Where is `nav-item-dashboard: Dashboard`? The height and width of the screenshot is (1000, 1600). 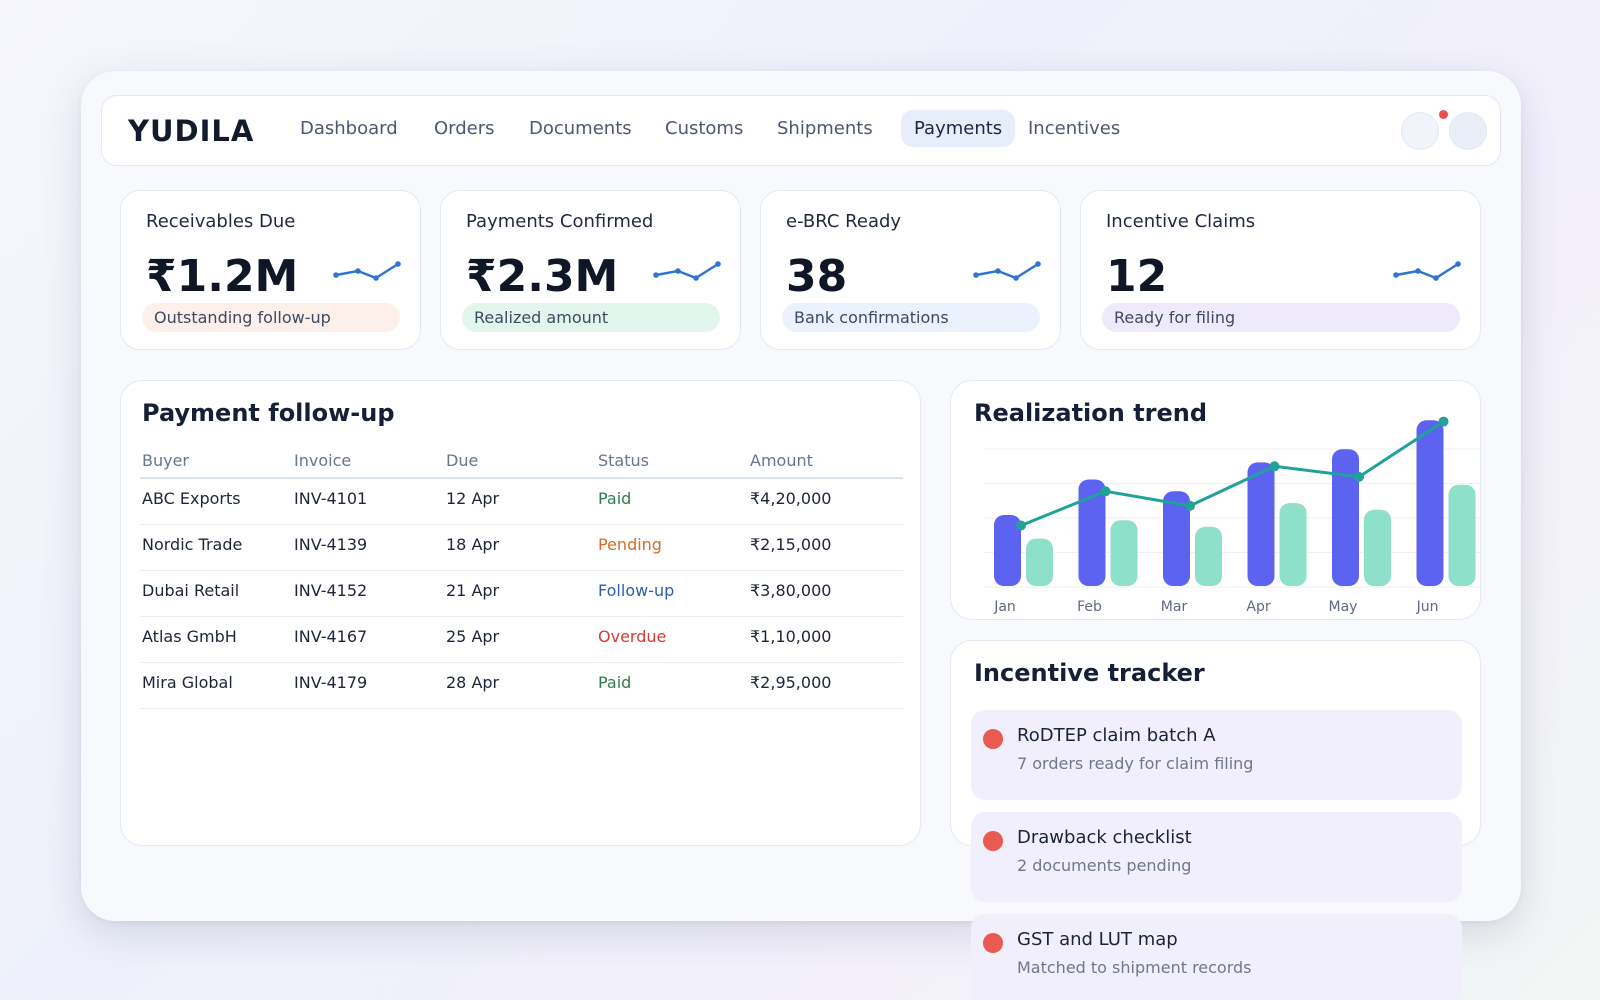
nav-item-dashboard: Dashboard is located at coordinates (349, 128).